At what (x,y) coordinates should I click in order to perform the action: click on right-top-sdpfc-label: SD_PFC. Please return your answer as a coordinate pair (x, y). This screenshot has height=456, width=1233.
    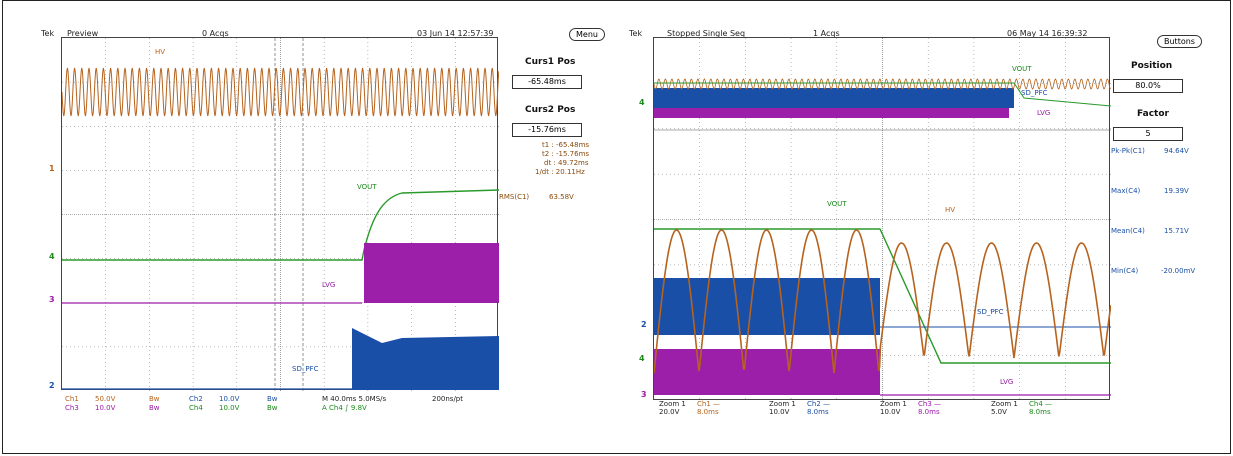
    Looking at the image, I should click on (1034, 93).